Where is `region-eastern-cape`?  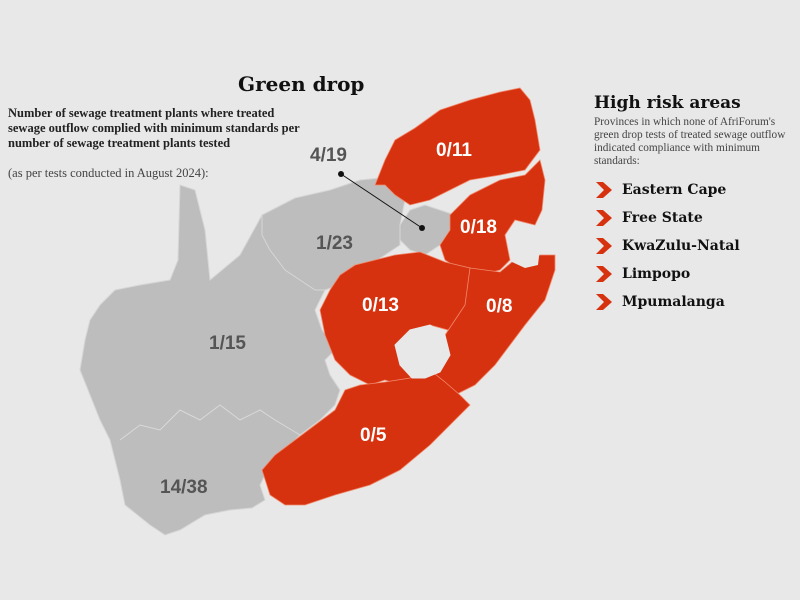 region-eastern-cape is located at coordinates (366, 437).